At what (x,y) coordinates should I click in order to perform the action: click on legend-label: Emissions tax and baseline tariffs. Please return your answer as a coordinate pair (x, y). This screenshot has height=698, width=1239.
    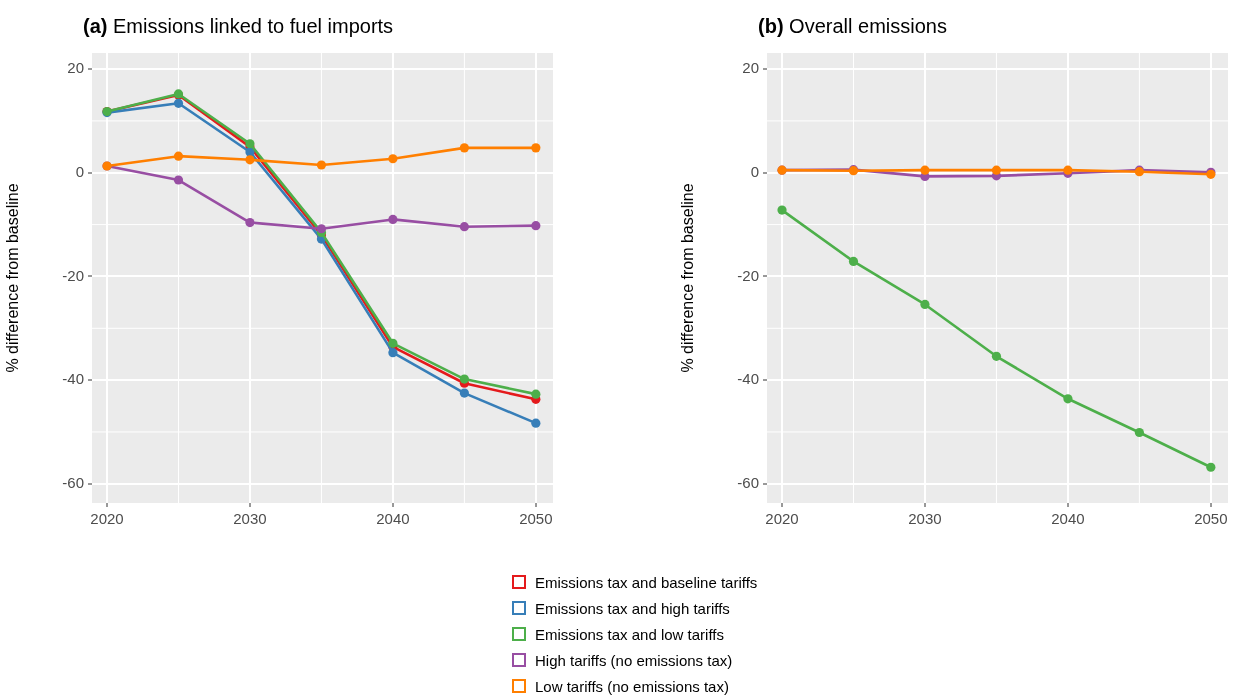
    Looking at the image, I should click on (646, 582).